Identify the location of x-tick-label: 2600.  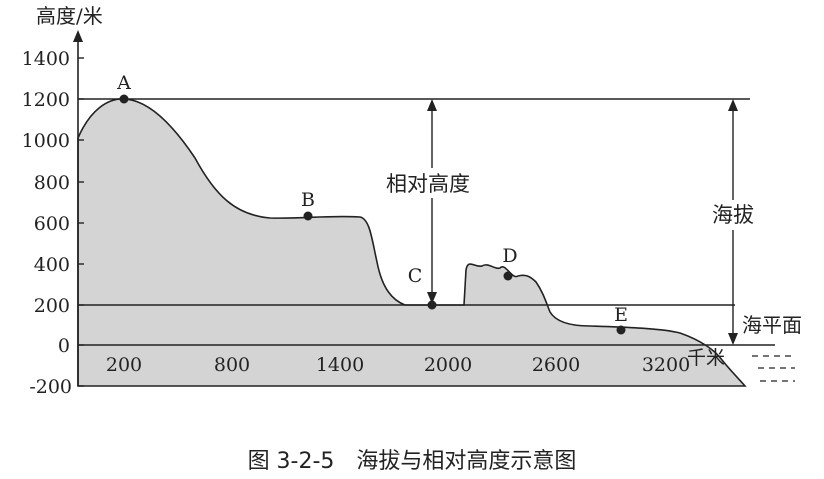
(556, 365).